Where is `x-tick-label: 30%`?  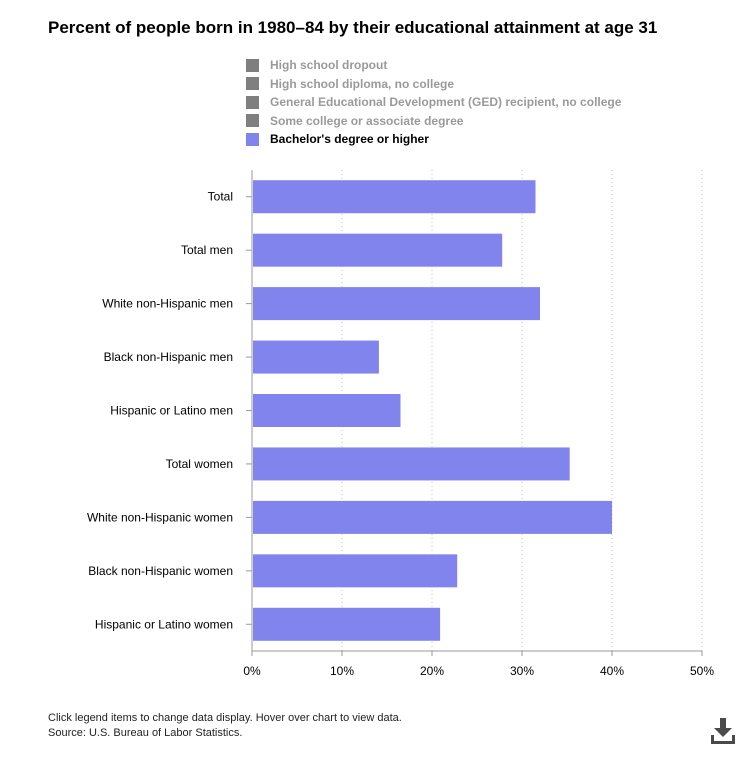 x-tick-label: 30% is located at coordinates (522, 671).